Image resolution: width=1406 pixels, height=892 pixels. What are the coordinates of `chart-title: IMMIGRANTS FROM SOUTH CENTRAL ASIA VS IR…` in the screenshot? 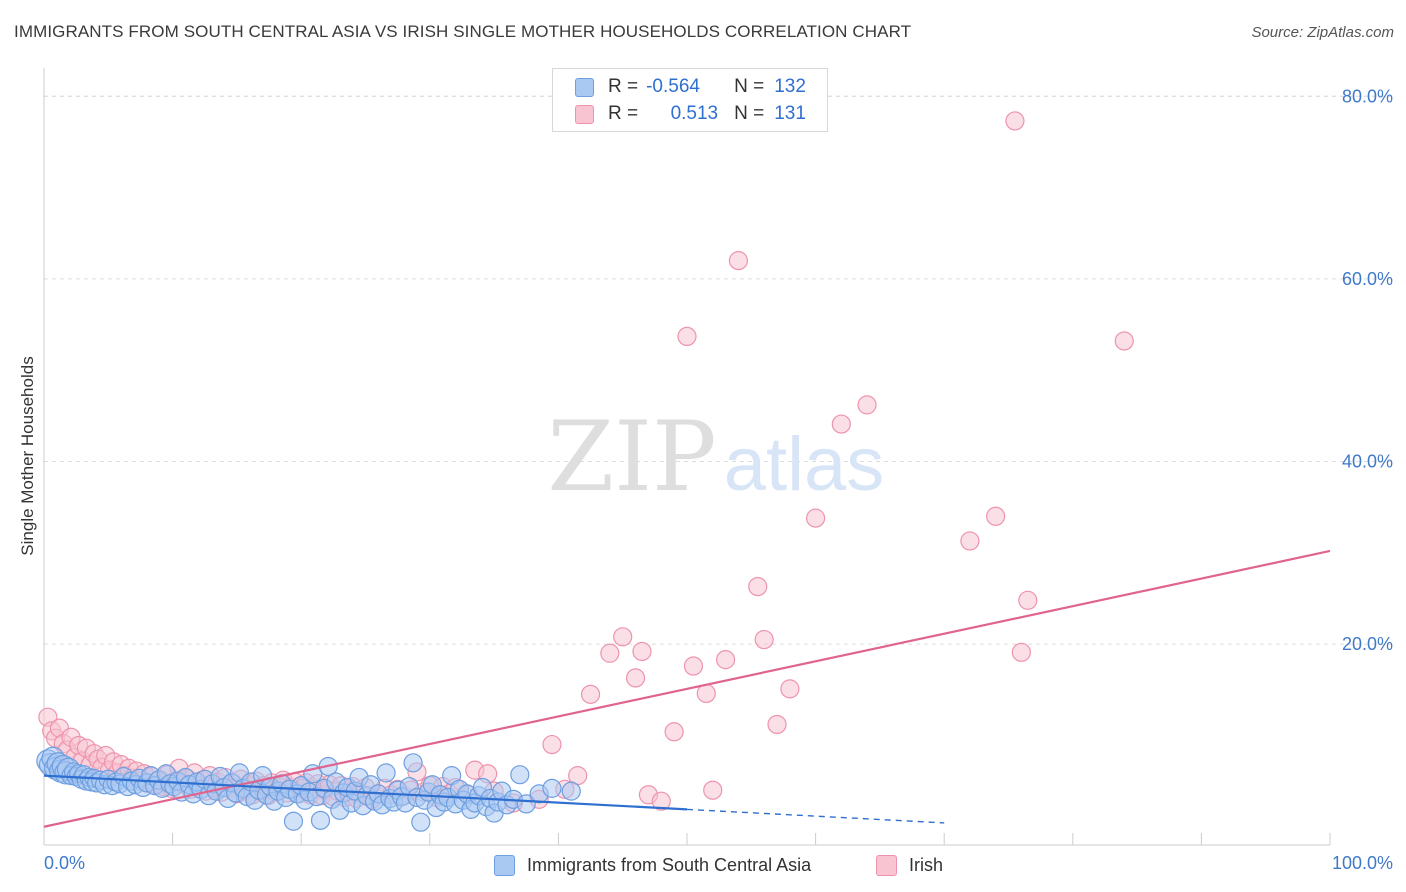 It's located at (463, 31).